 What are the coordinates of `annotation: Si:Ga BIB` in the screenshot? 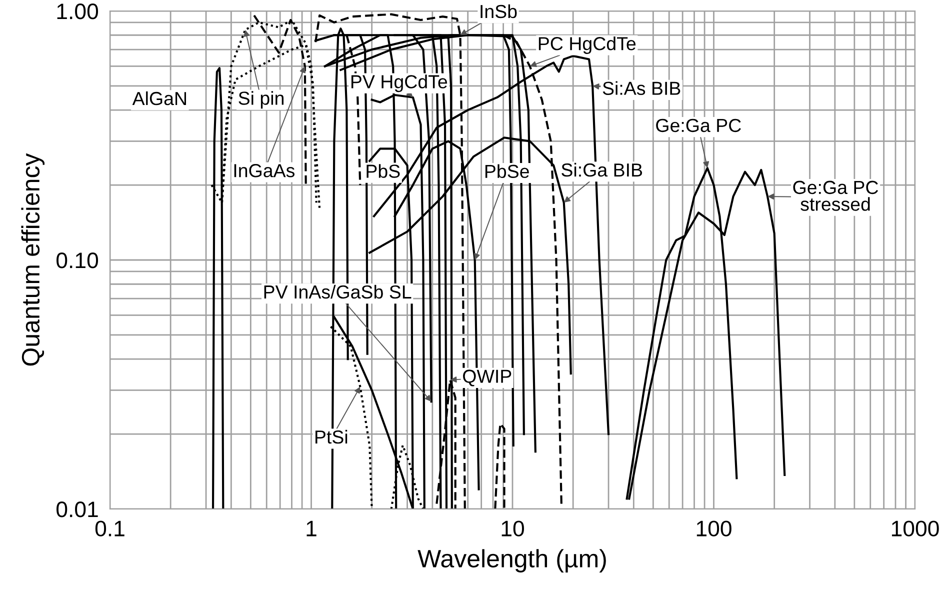 It's located at (602, 169).